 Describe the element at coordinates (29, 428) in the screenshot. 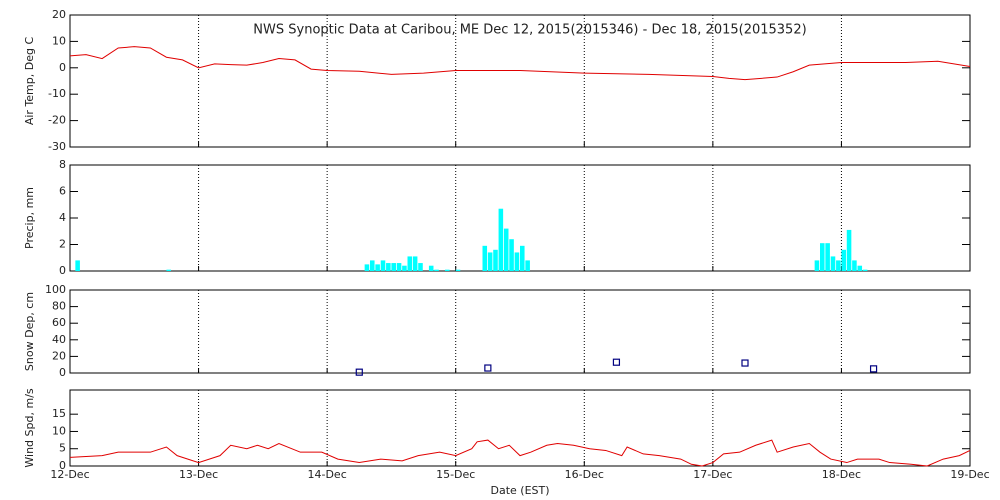

I see `y-axis-label: Wind Spd, m/s` at that location.